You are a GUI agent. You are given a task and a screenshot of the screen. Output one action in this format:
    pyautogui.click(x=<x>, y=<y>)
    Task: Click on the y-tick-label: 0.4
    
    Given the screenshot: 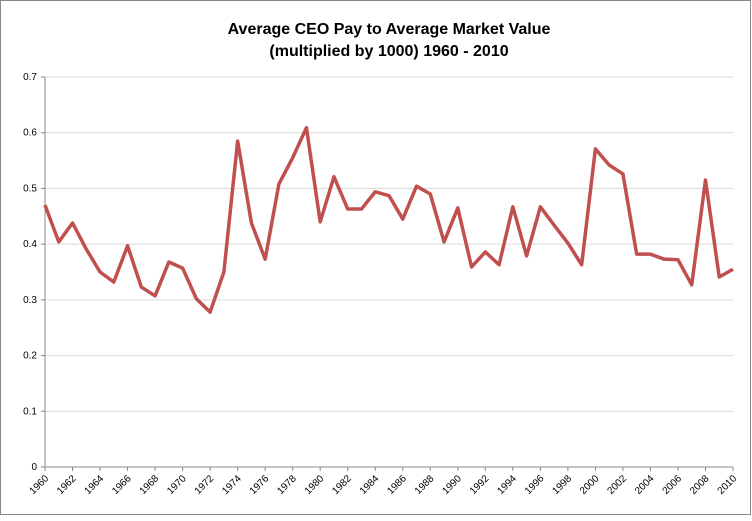 What is the action you would take?
    pyautogui.click(x=30, y=244)
    